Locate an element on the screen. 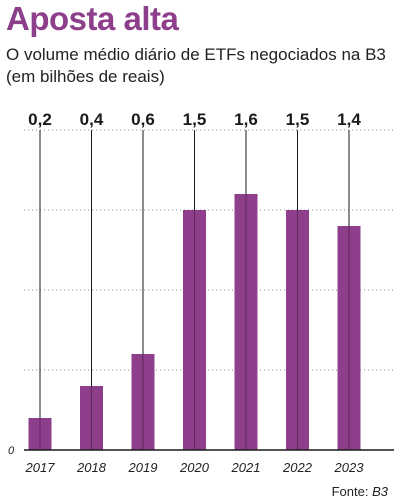  x-tick-label-2019: 2019 is located at coordinates (143, 467).